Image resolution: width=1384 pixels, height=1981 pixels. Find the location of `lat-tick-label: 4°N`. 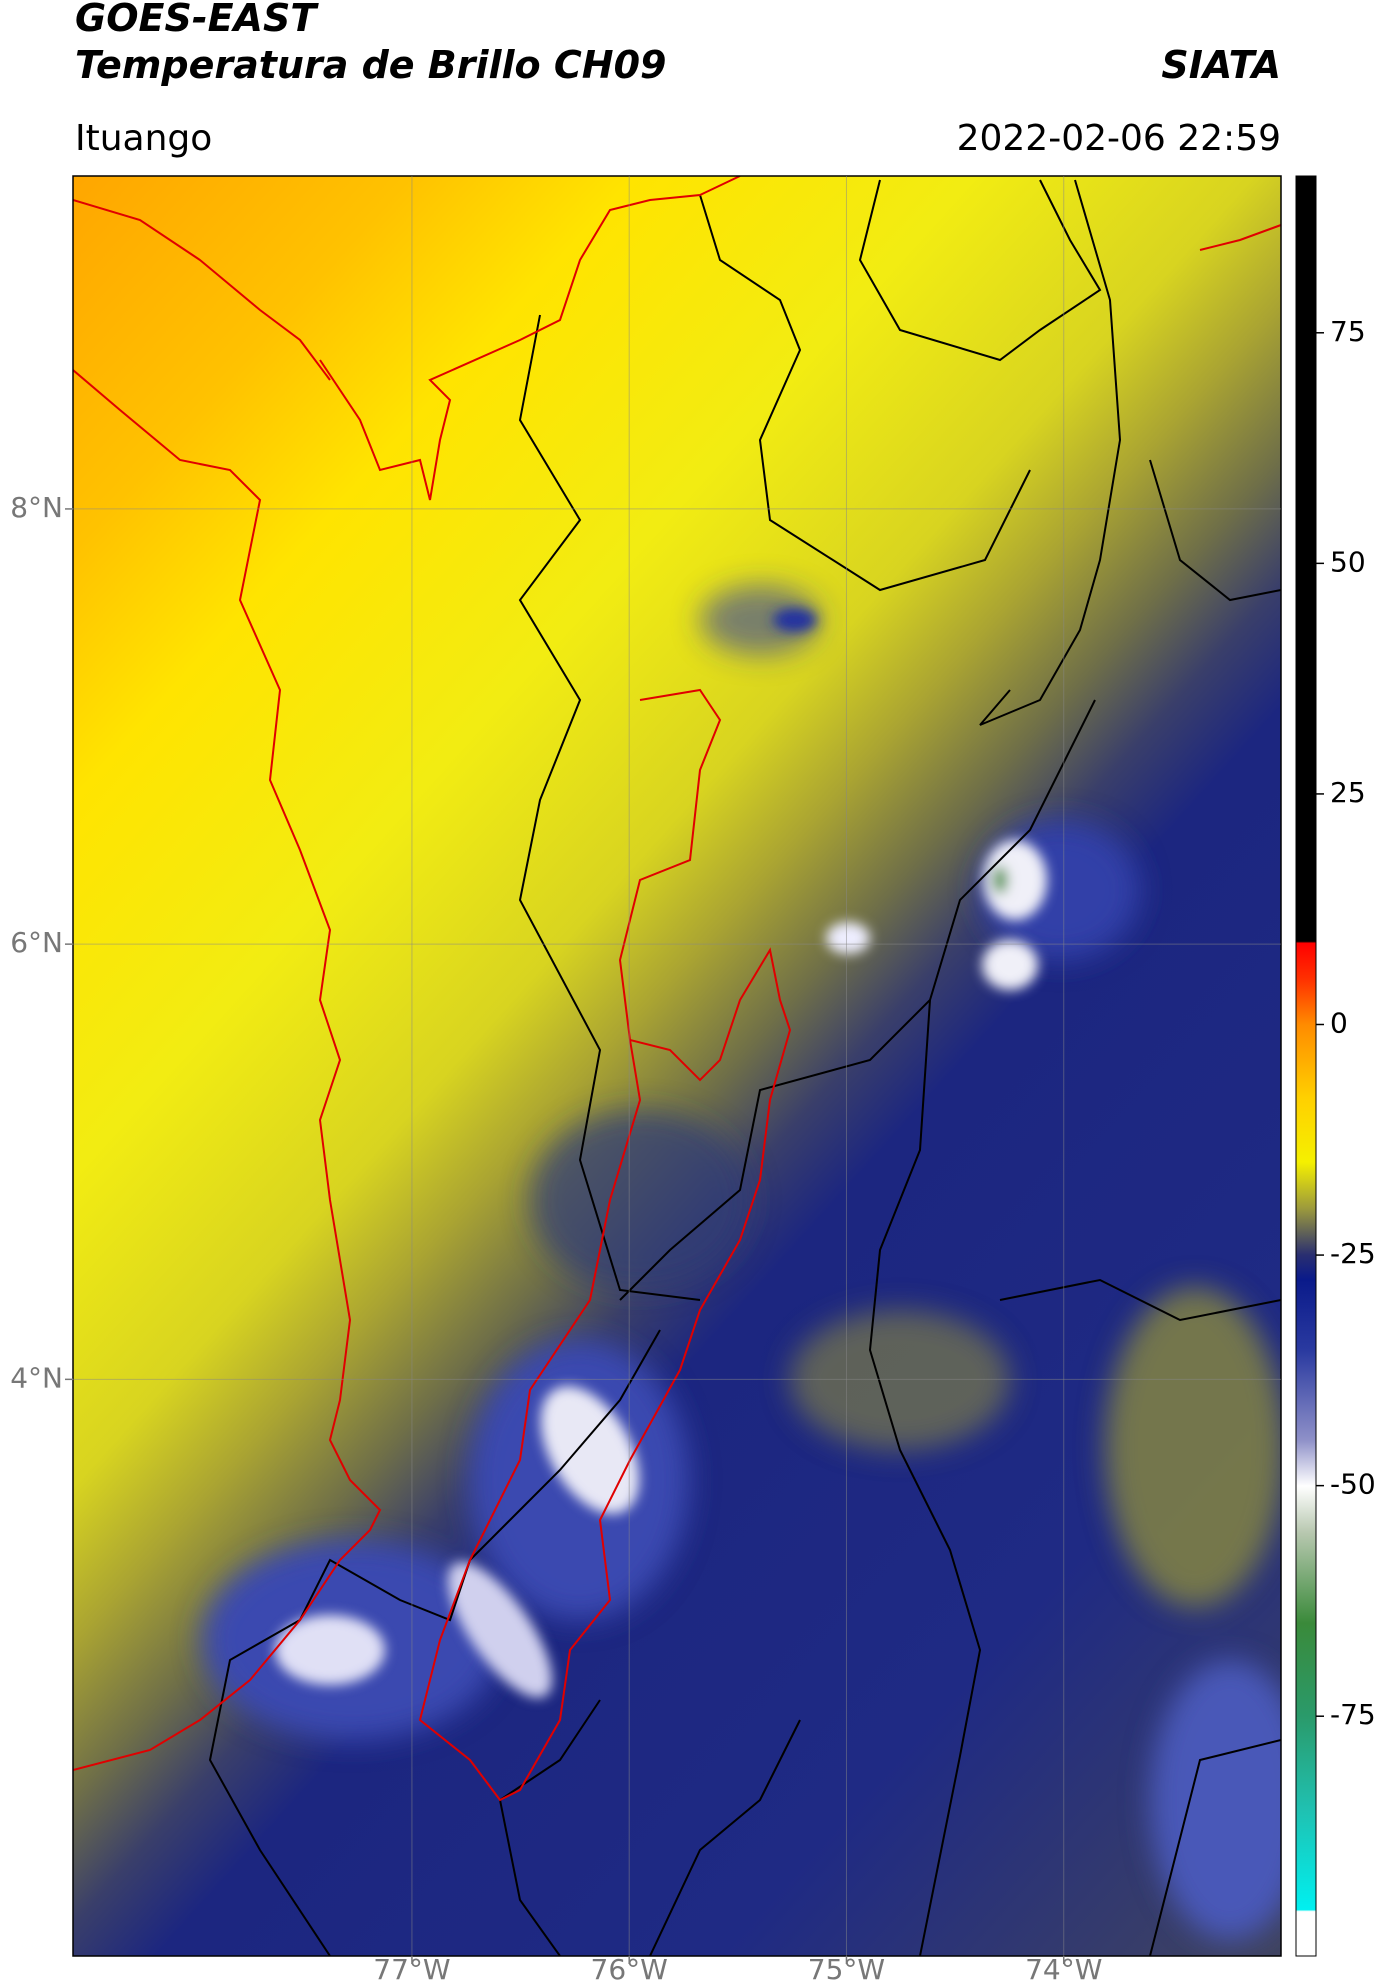

lat-tick-label: 4°N is located at coordinates (36, 1377).